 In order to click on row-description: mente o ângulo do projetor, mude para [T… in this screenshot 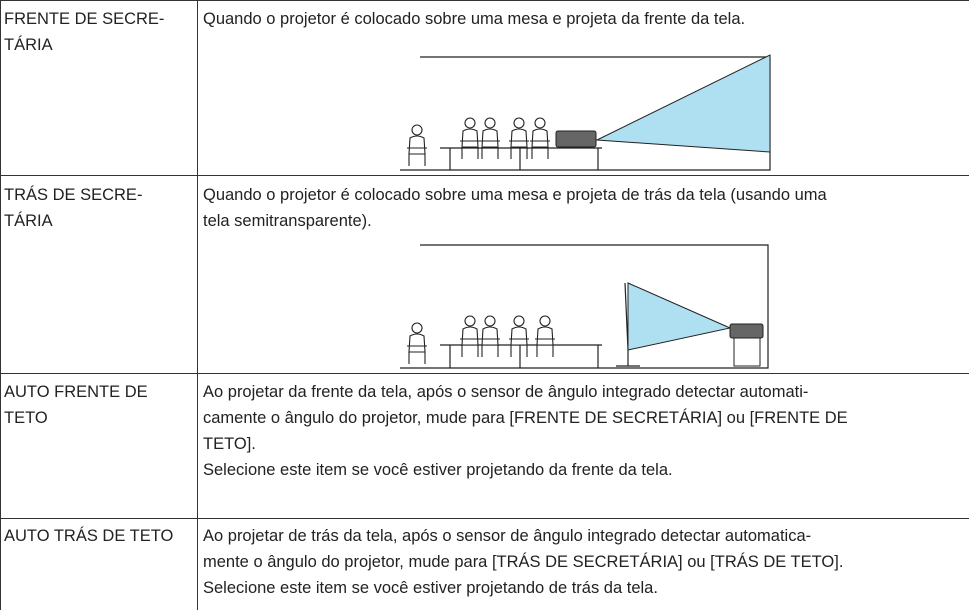, I will do `click(523, 561)`.